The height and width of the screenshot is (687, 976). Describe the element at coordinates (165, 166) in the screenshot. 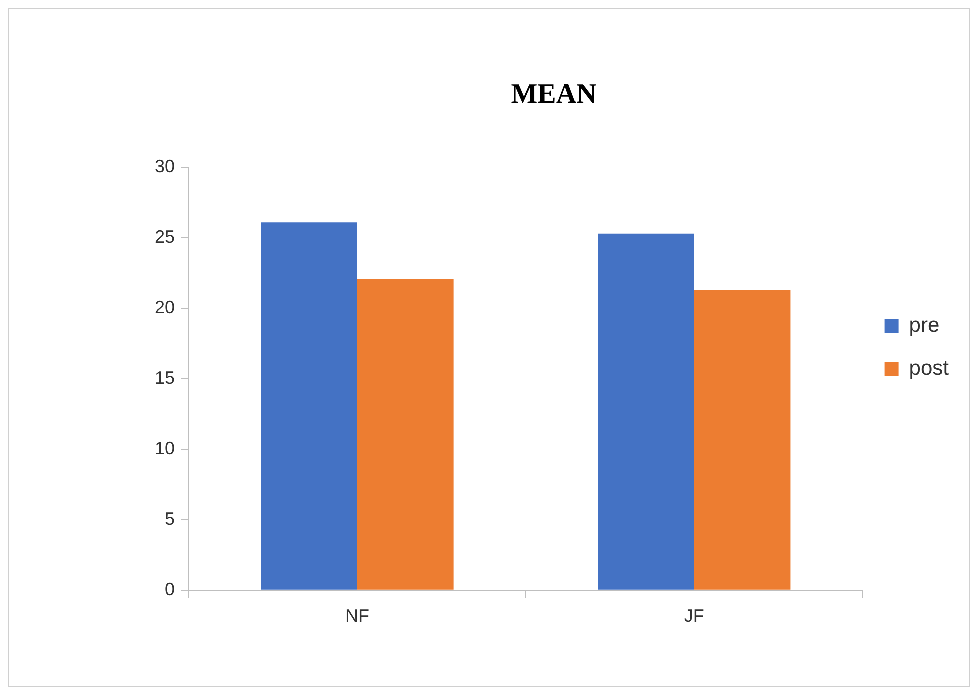

I see `y-tick-label: 30` at that location.